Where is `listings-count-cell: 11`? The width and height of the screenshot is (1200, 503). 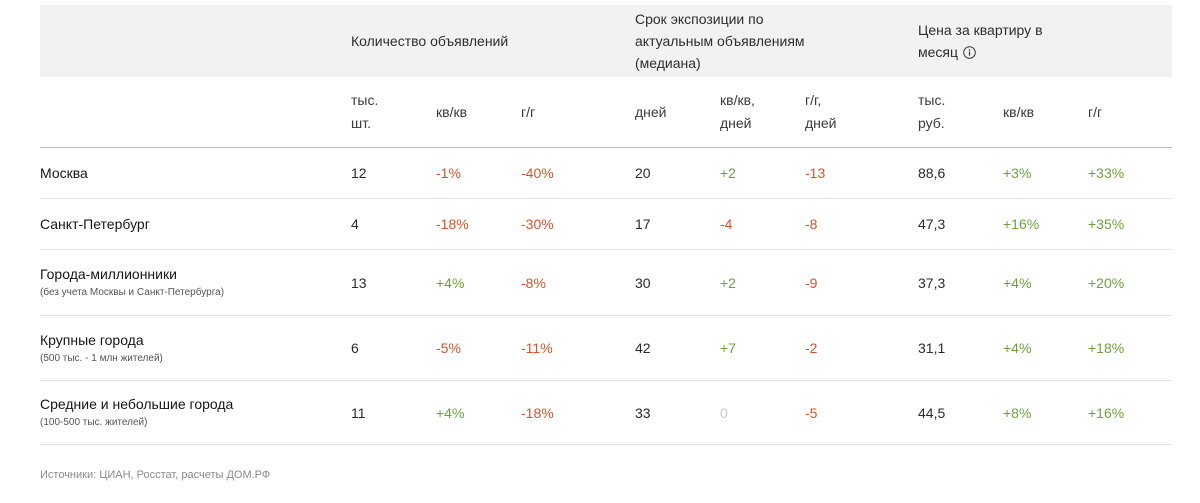 listings-count-cell: 11 is located at coordinates (358, 412).